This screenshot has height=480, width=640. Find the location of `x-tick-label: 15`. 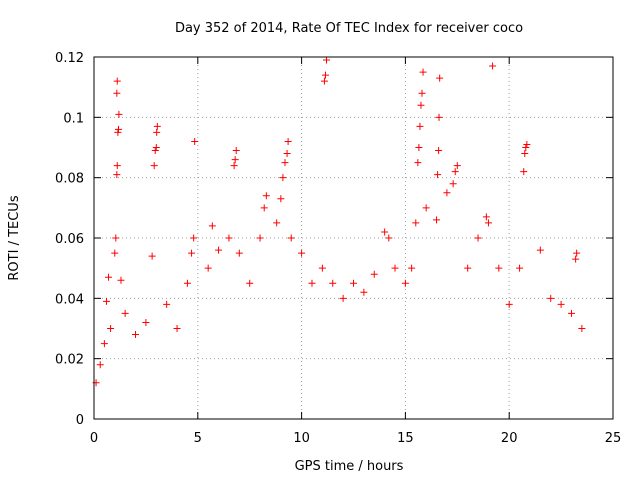

x-tick-label: 15 is located at coordinates (405, 438).